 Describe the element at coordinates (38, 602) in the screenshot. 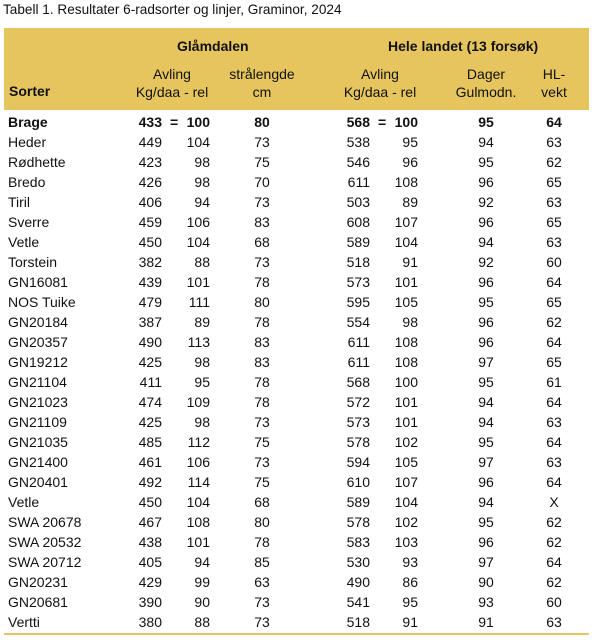

I see `cell-name: GN20681` at that location.